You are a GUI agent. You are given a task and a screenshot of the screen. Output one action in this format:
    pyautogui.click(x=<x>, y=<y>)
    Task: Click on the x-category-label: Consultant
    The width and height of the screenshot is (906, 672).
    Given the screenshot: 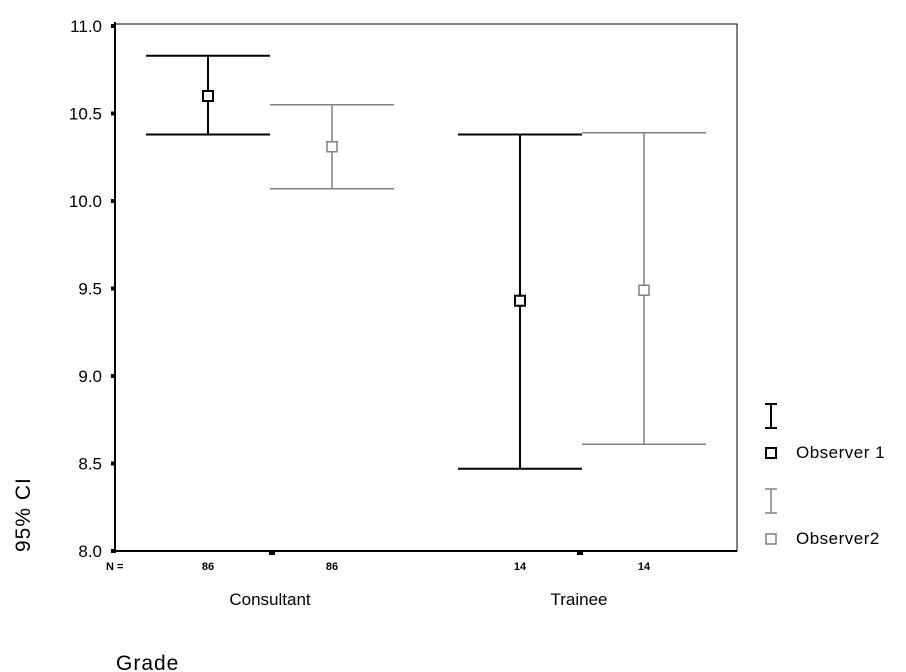 What is the action you would take?
    pyautogui.click(x=270, y=599)
    